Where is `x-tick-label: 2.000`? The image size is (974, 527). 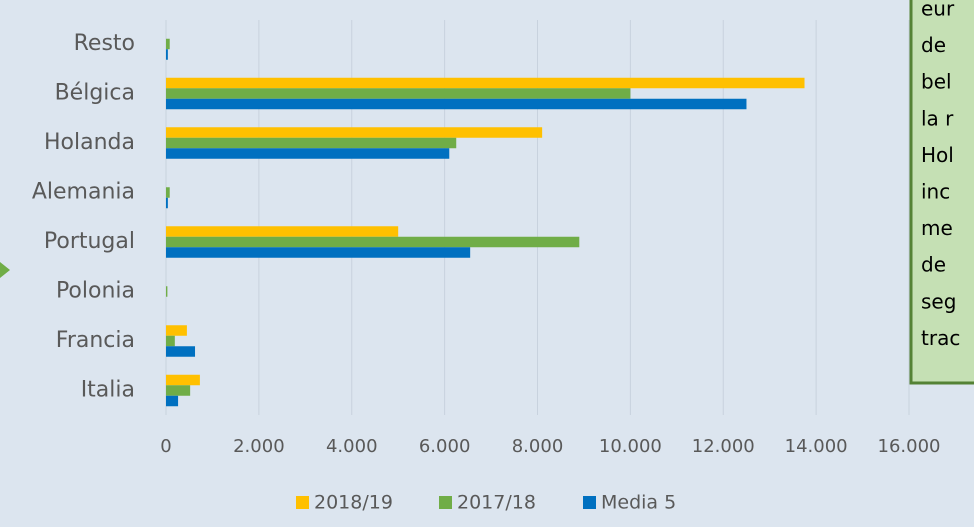
x-tick-label: 2.000 is located at coordinates (259, 446).